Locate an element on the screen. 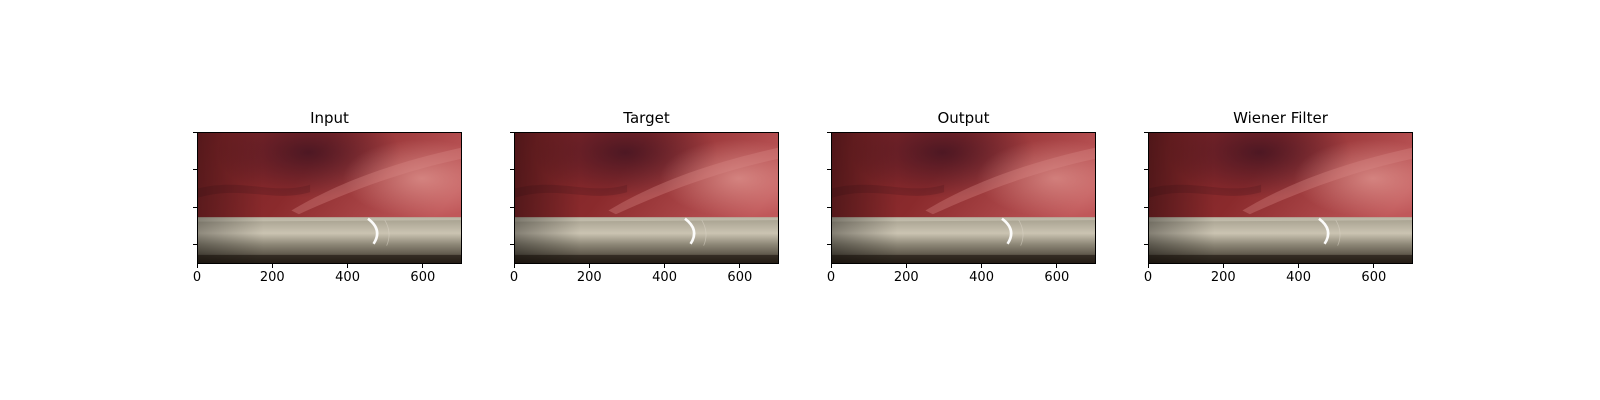 This screenshot has height=400, width=1600. panel-title: Wiener Filter is located at coordinates (1280, 118).